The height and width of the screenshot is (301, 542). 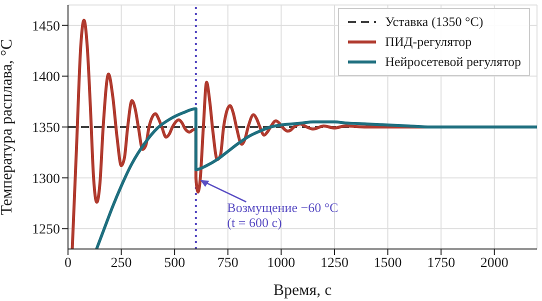 I want to click on y-tick-label: 1250, so click(x=46, y=230).